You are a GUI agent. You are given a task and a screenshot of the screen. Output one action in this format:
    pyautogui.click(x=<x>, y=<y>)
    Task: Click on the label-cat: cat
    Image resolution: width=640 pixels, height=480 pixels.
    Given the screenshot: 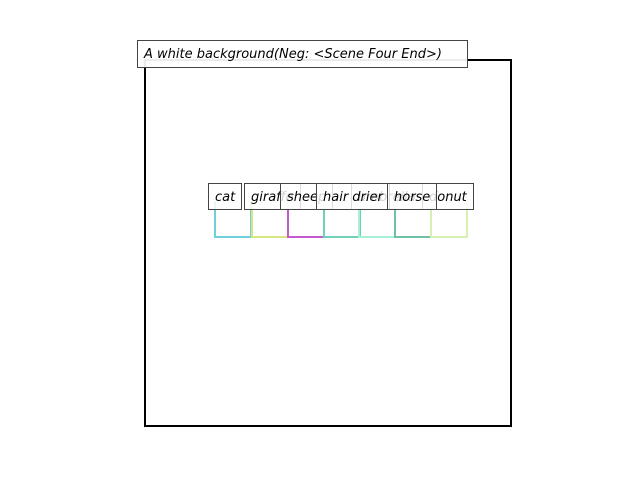 What is the action you would take?
    pyautogui.click(x=225, y=196)
    